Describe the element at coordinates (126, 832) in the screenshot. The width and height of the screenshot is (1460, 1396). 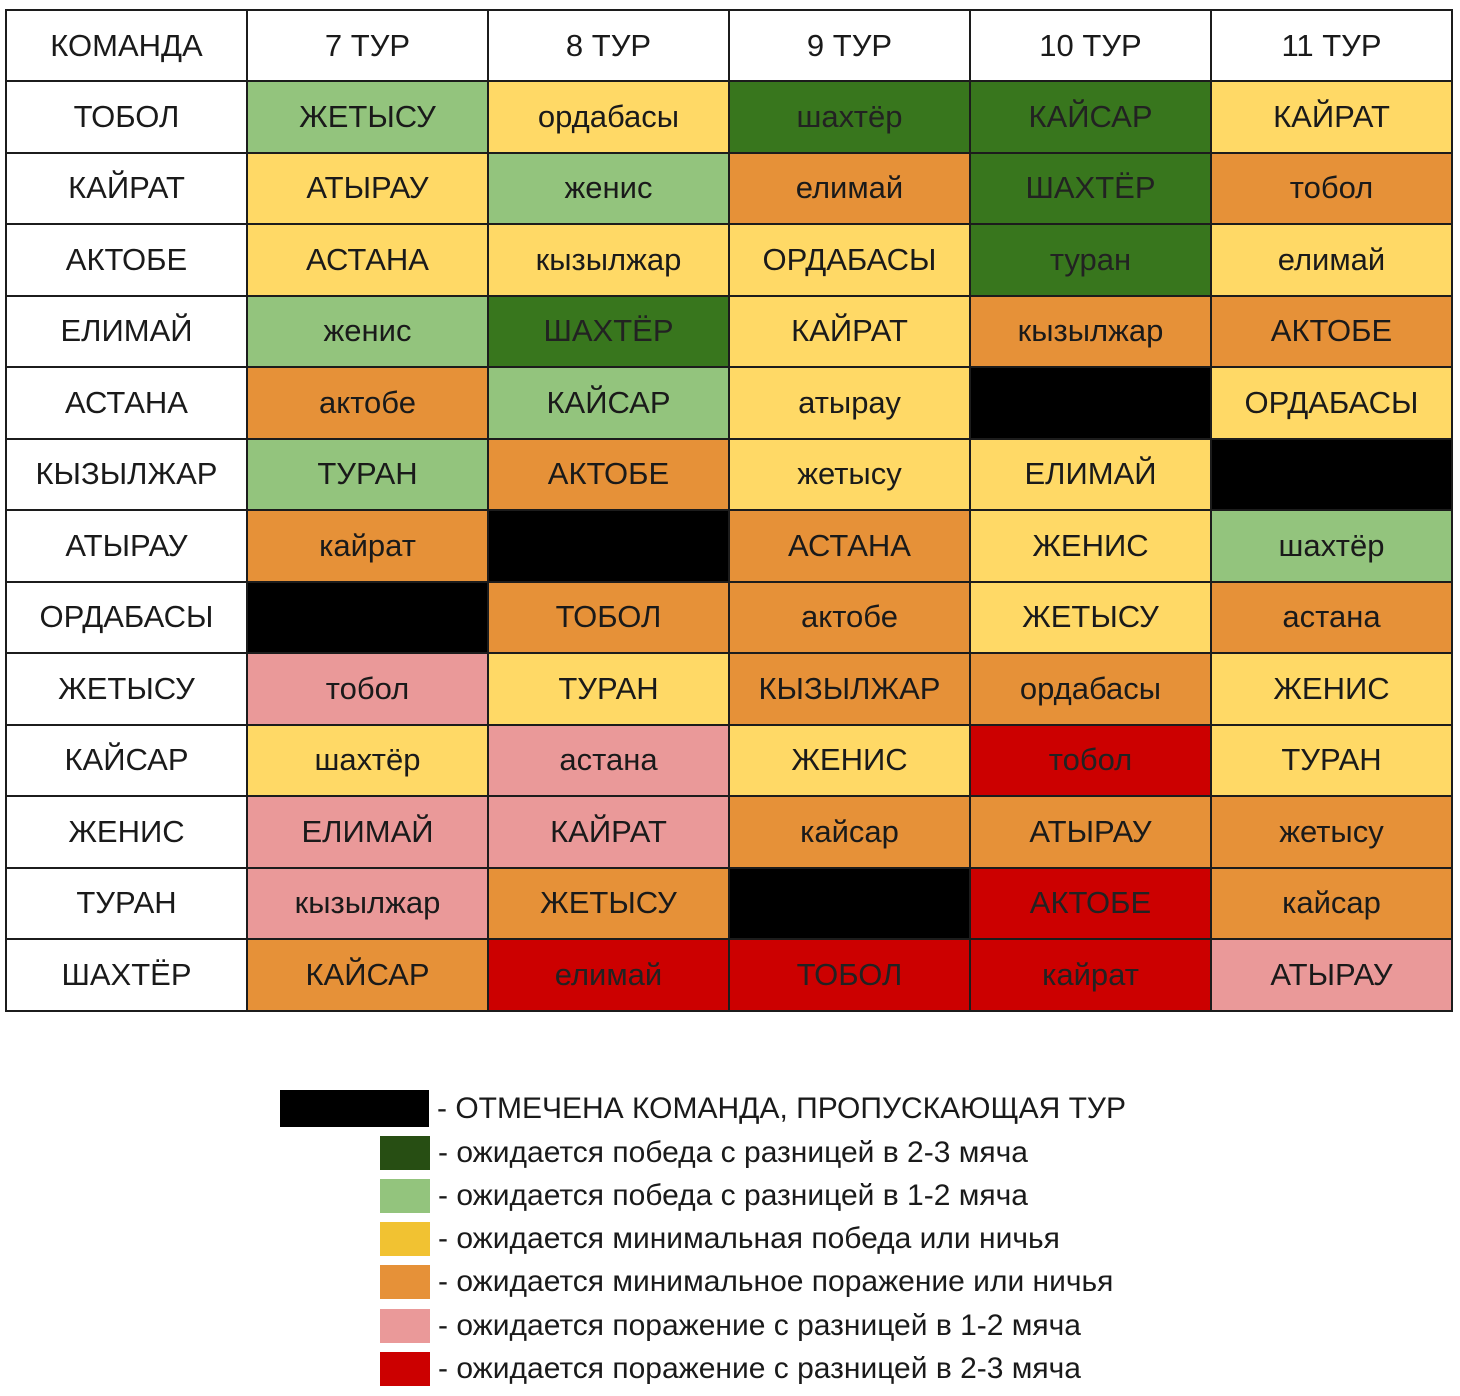
I see `team-name-cell: ЖЕНИС` at that location.